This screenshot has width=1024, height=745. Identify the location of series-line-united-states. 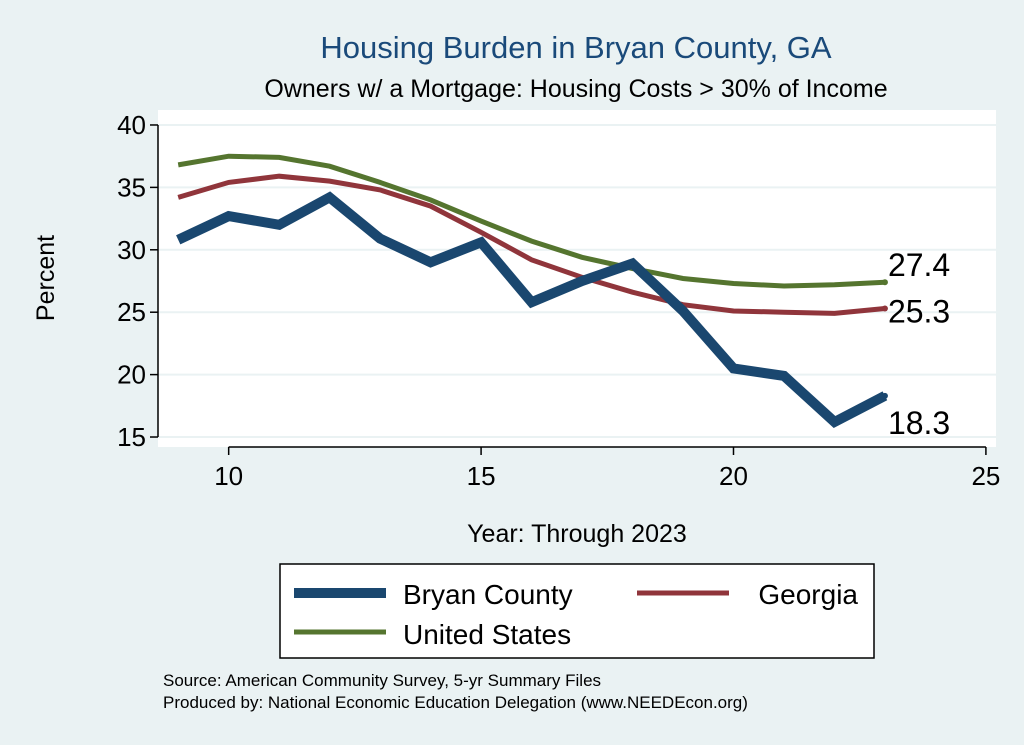
(531, 221).